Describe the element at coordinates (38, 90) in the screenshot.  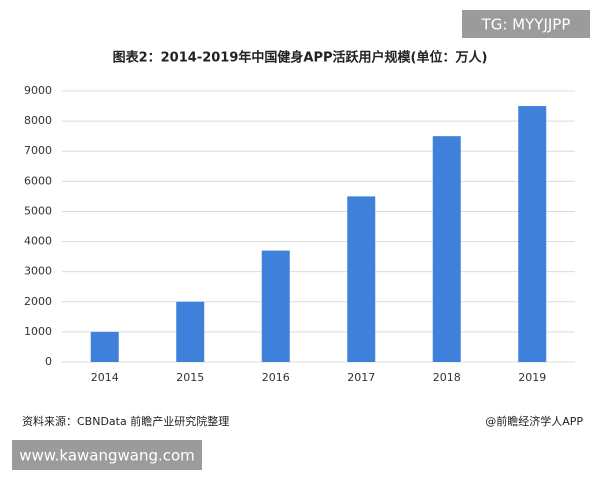
I see `y-tick-label: 9000` at that location.